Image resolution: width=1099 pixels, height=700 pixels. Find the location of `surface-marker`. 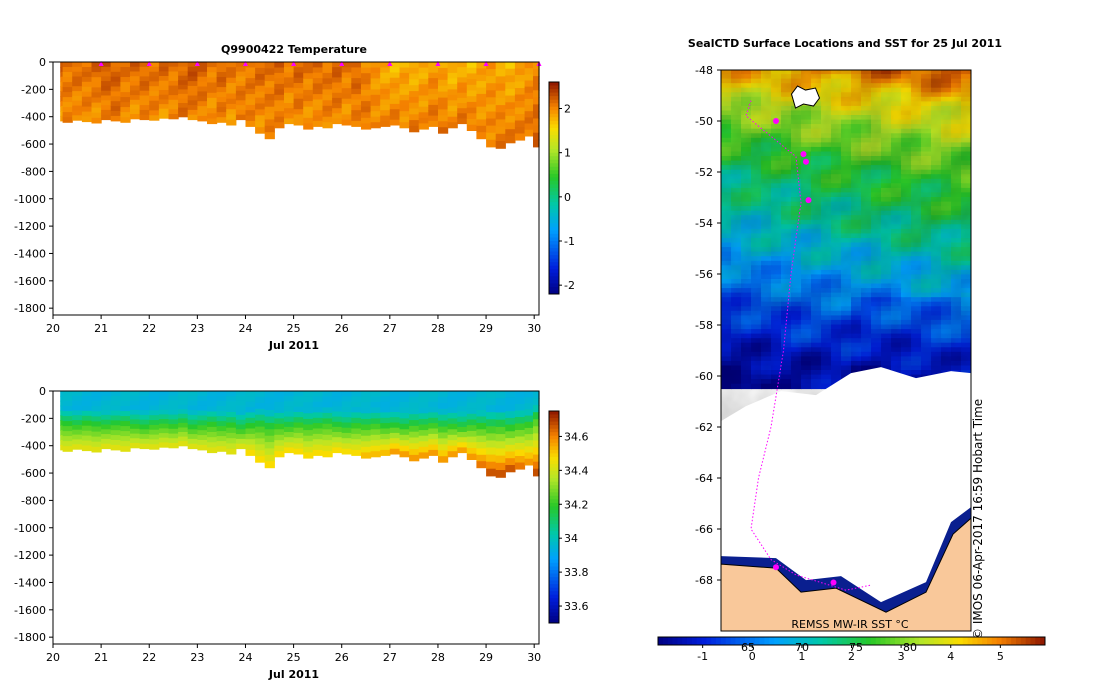

surface-marker is located at coordinates (197, 63).